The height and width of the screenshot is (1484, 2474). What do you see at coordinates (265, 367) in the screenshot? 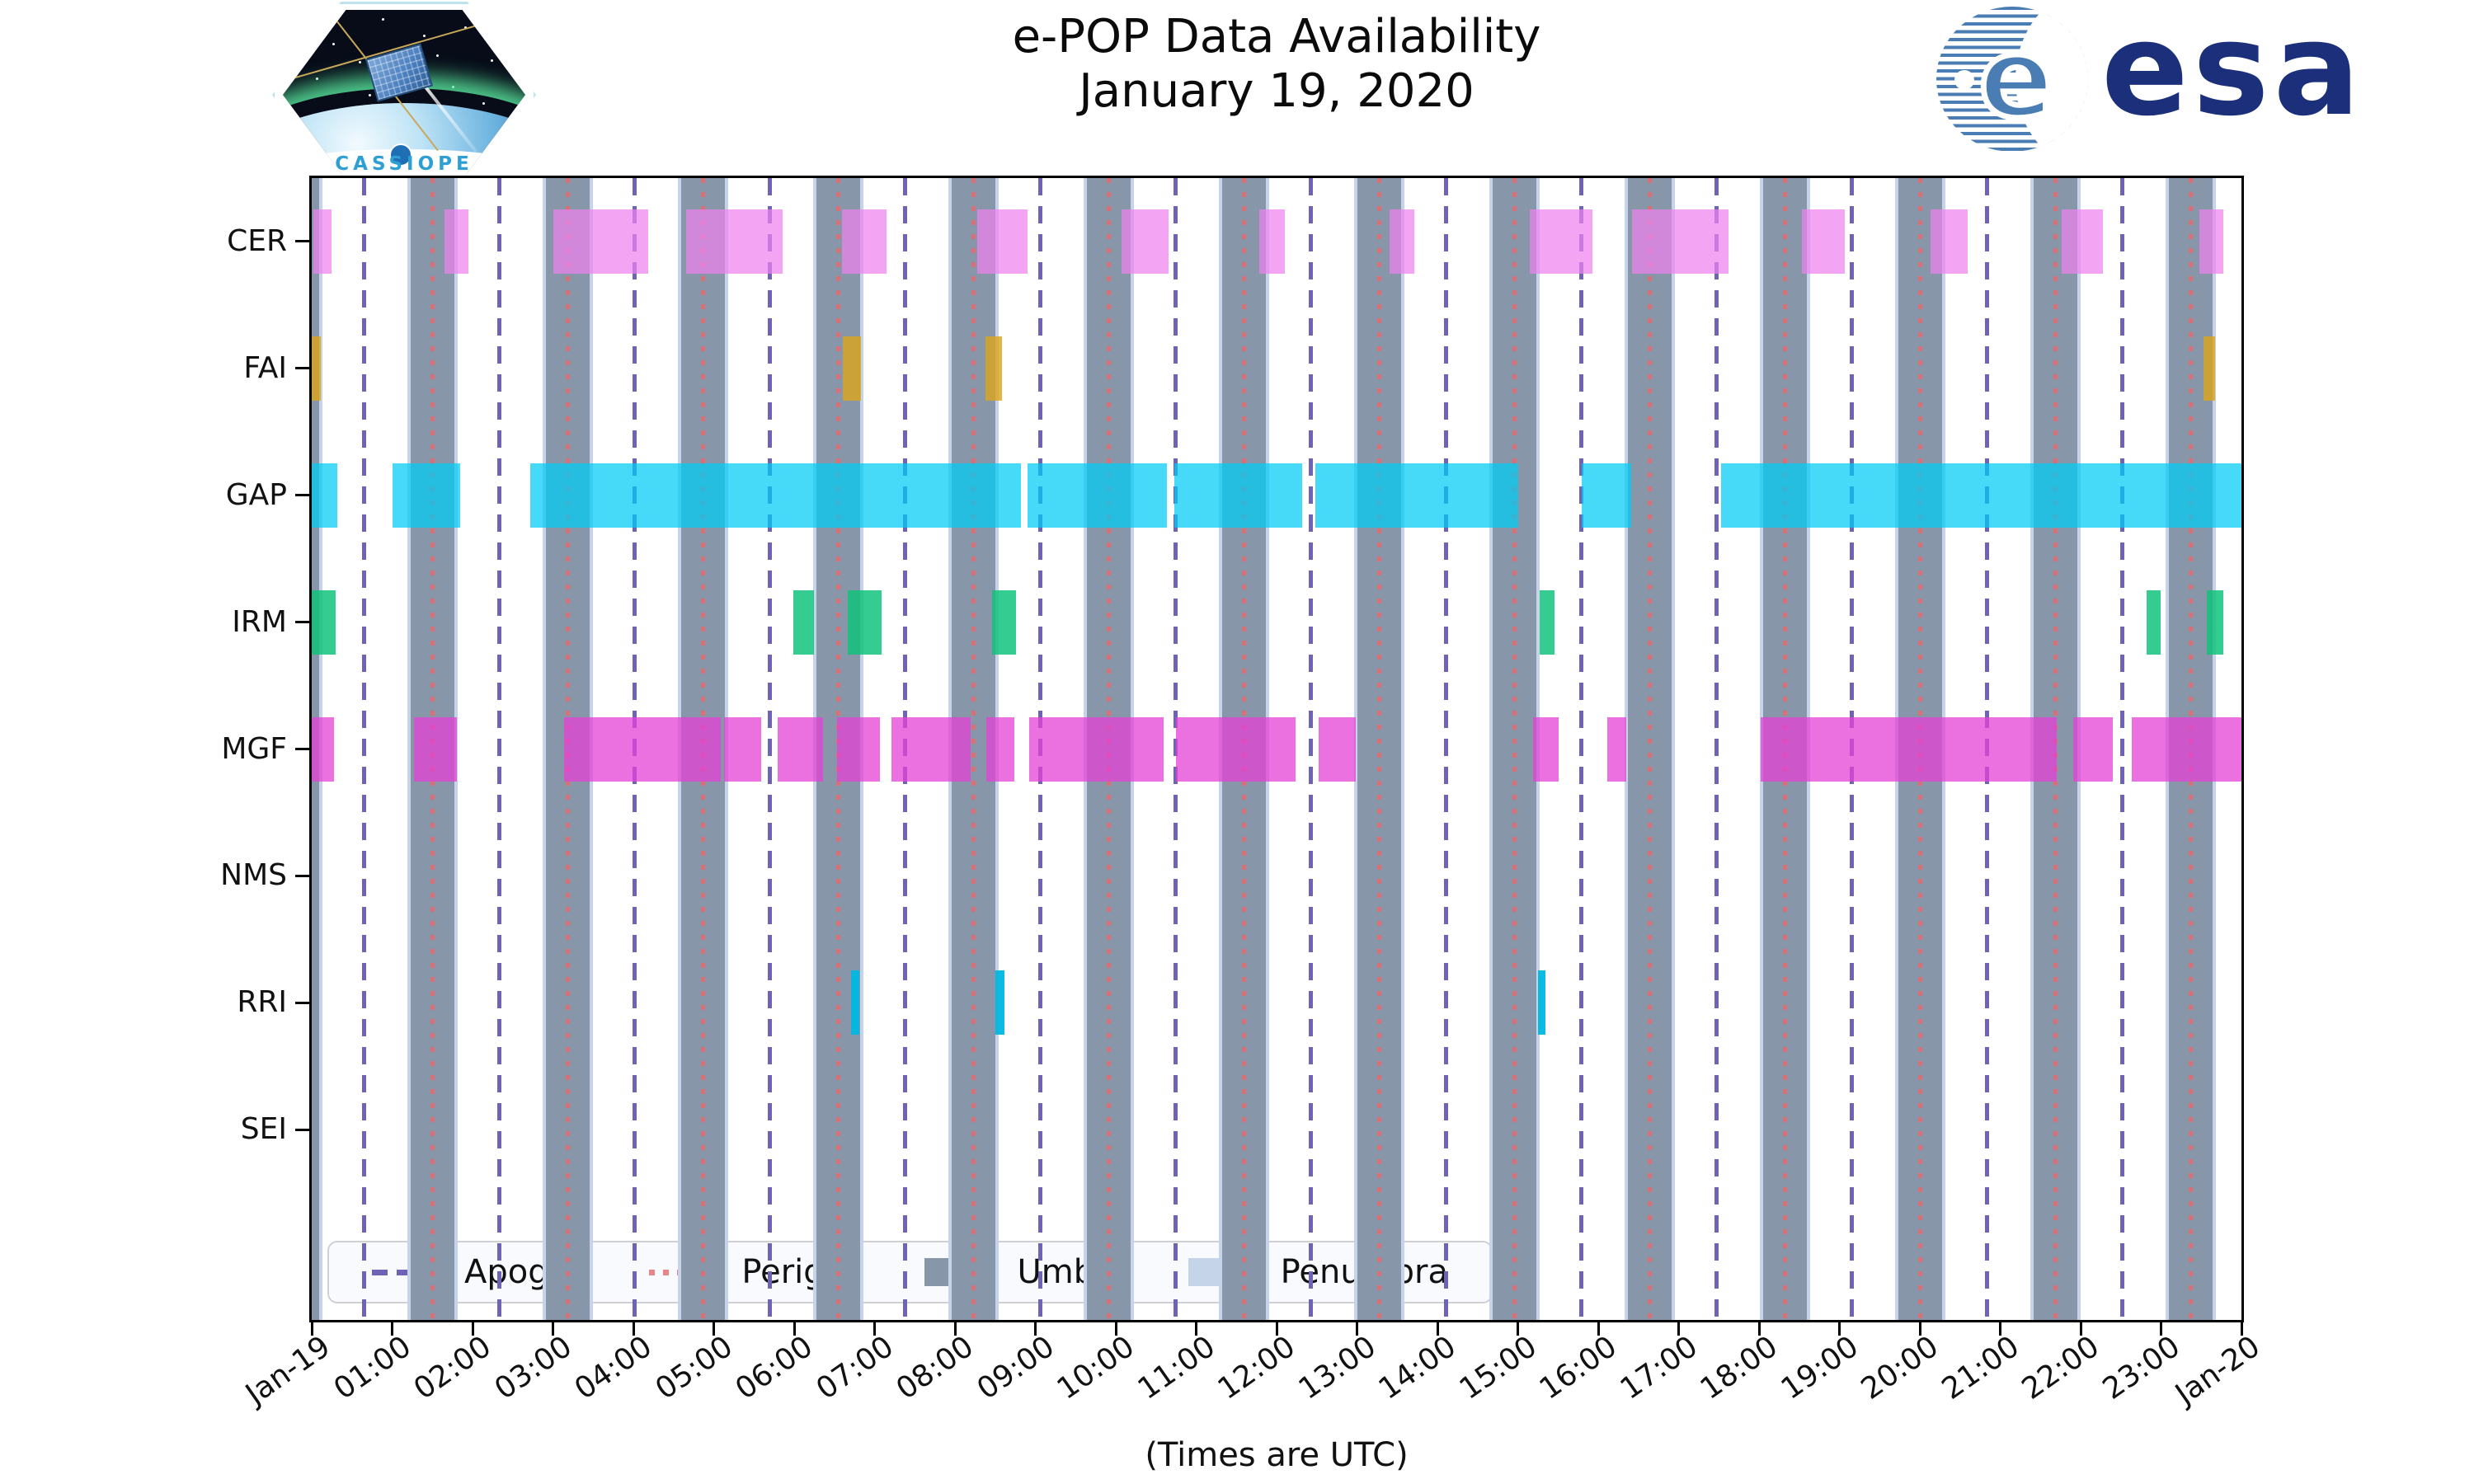
I see `y-axis-label-FAI: FAI` at bounding box center [265, 367].